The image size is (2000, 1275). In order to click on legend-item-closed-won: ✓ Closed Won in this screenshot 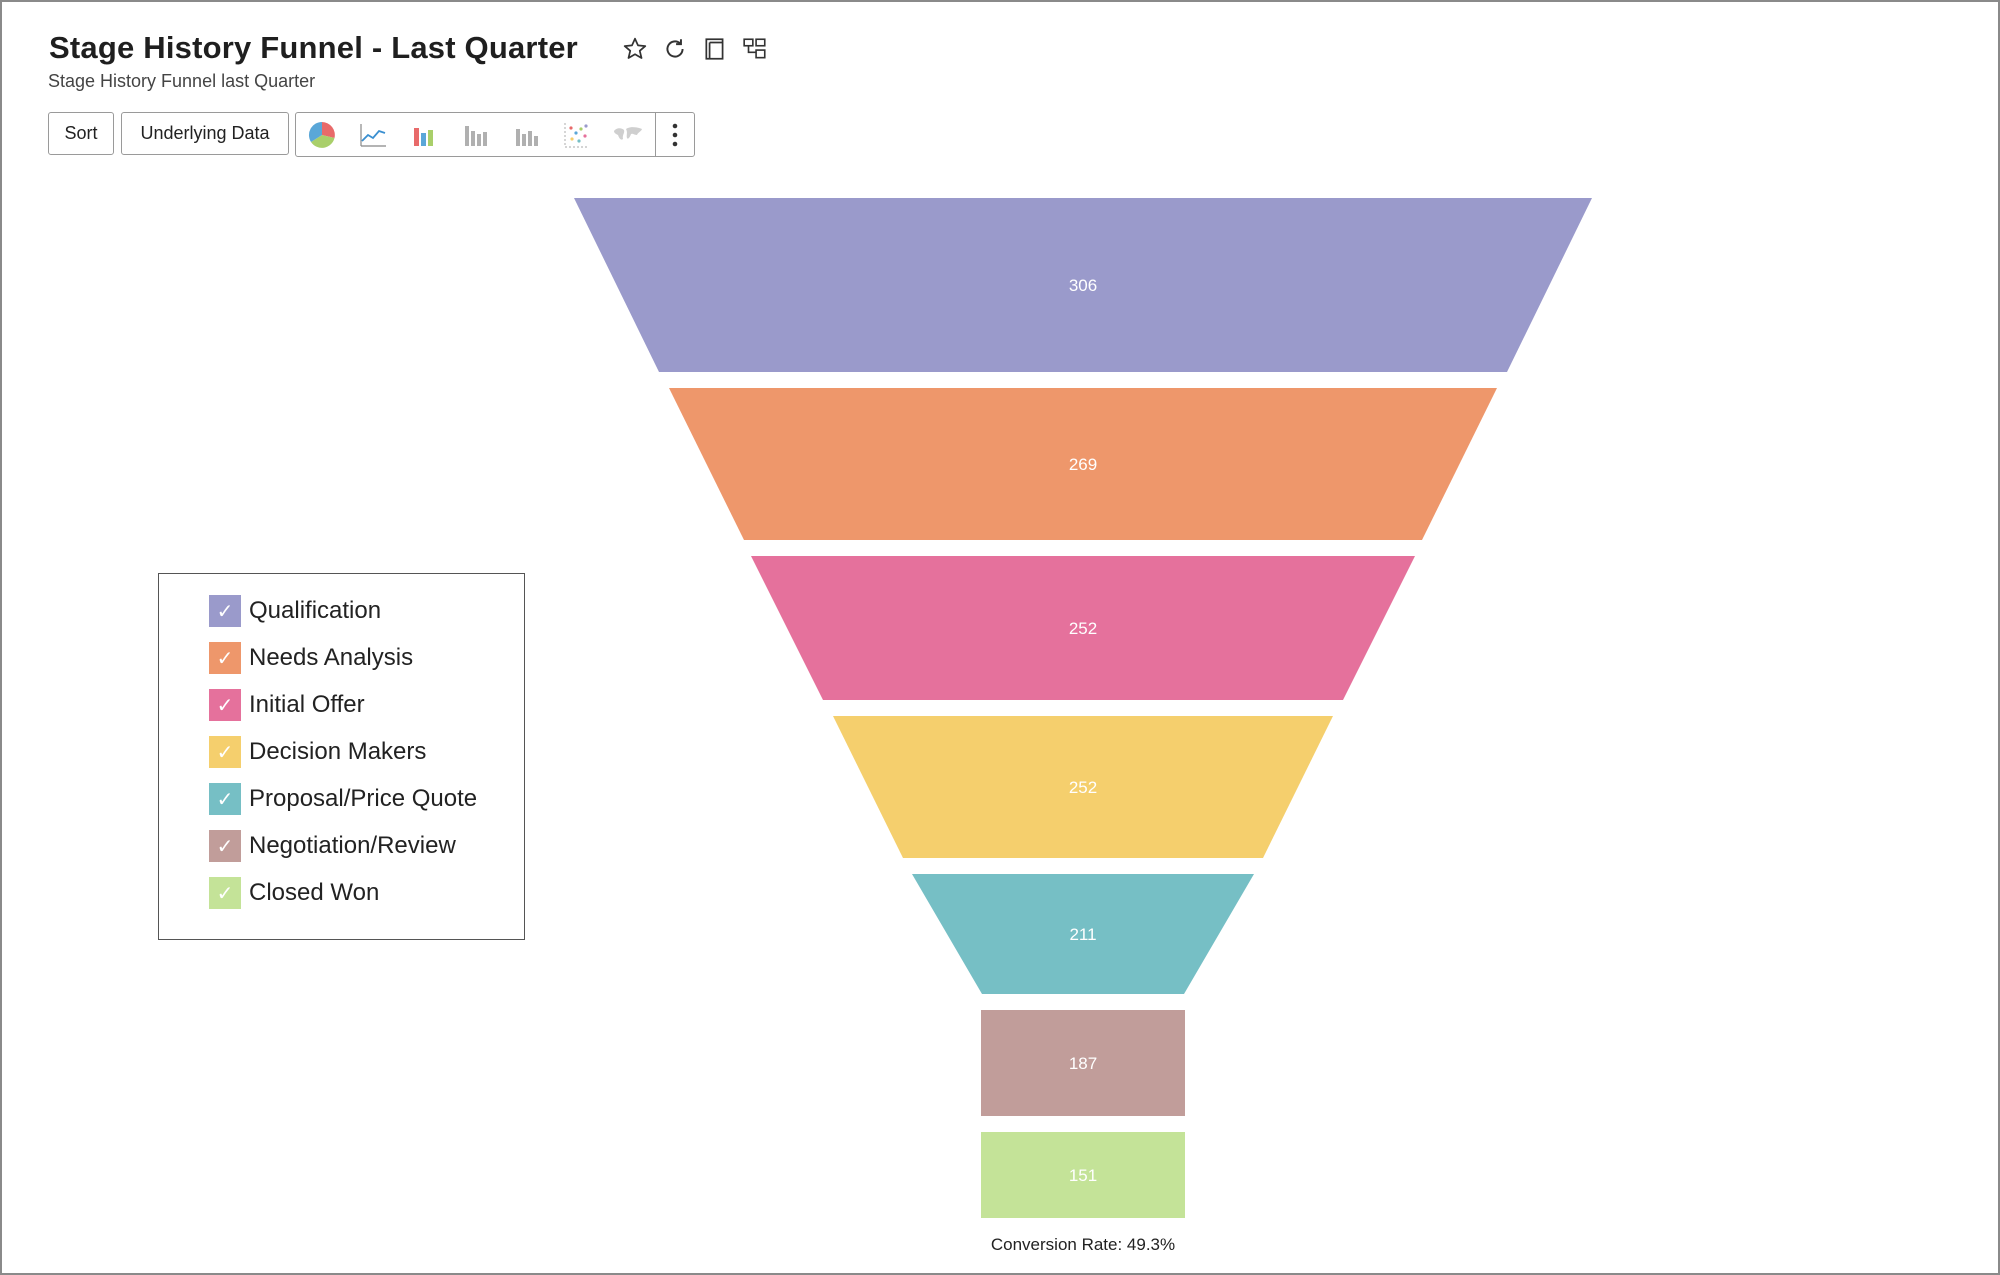, I will do `click(294, 893)`.